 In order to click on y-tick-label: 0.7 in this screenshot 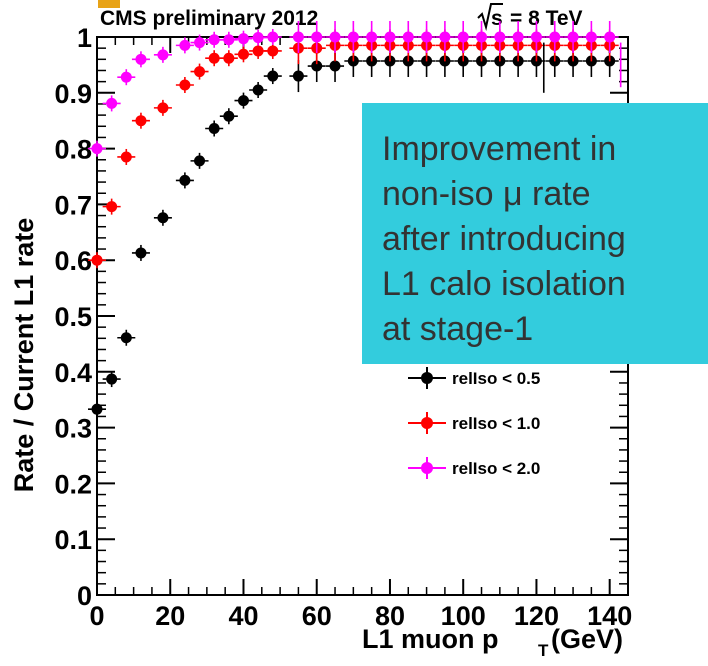, I will do `click(73, 205)`.